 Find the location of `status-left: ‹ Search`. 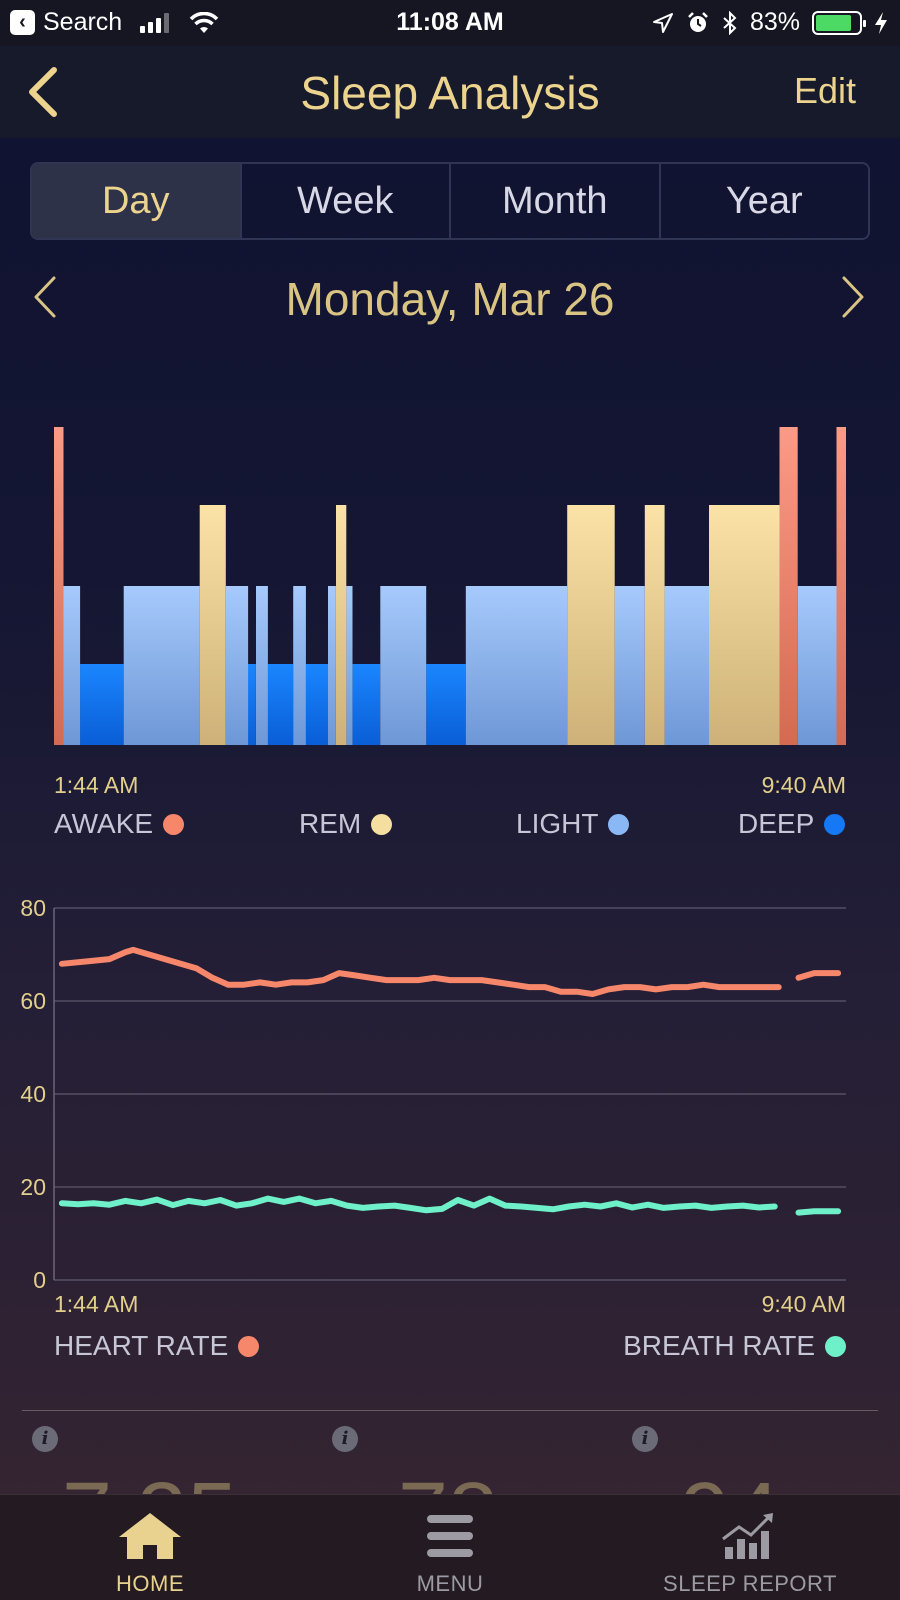

status-left: ‹ Search is located at coordinates (114, 22).